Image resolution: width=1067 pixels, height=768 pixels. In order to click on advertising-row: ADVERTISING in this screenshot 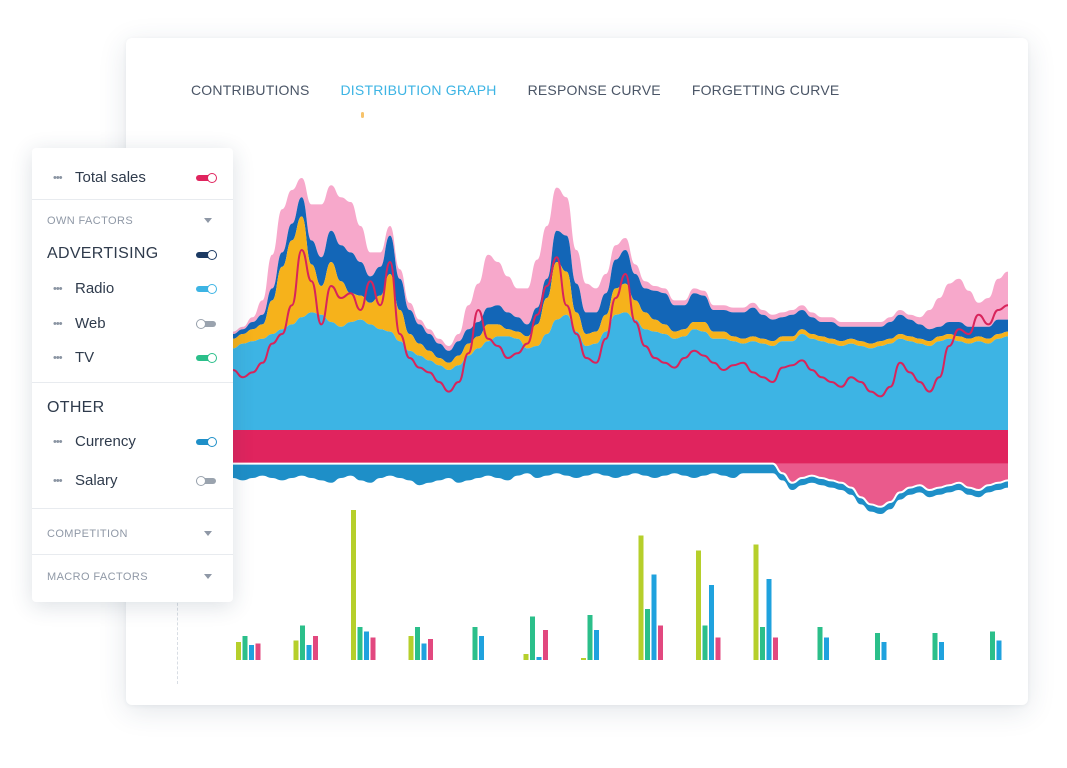, I will do `click(132, 255)`.